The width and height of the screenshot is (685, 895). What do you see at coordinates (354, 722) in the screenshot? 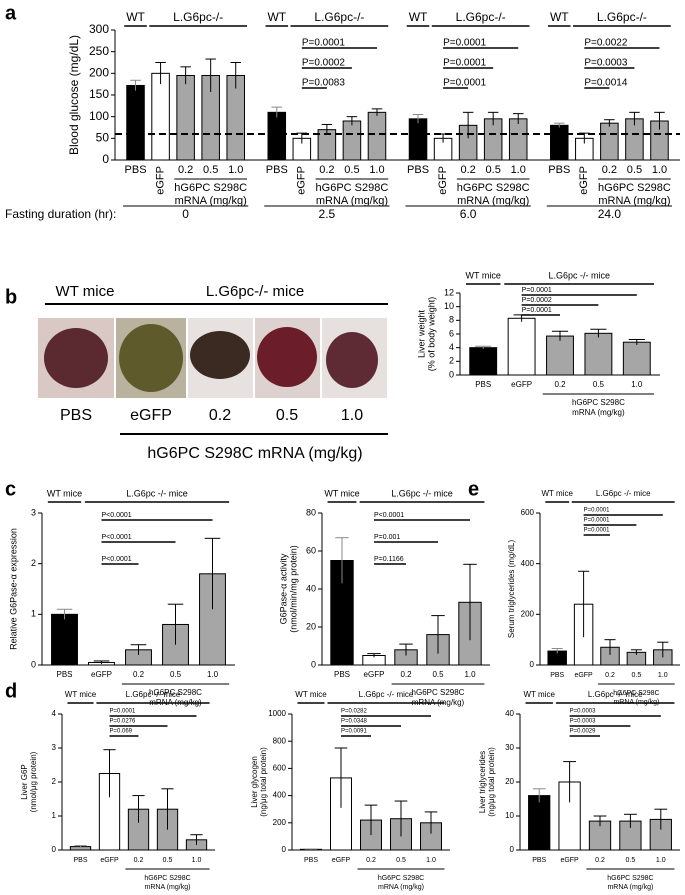
I see `p-value: P=0.0348` at bounding box center [354, 722].